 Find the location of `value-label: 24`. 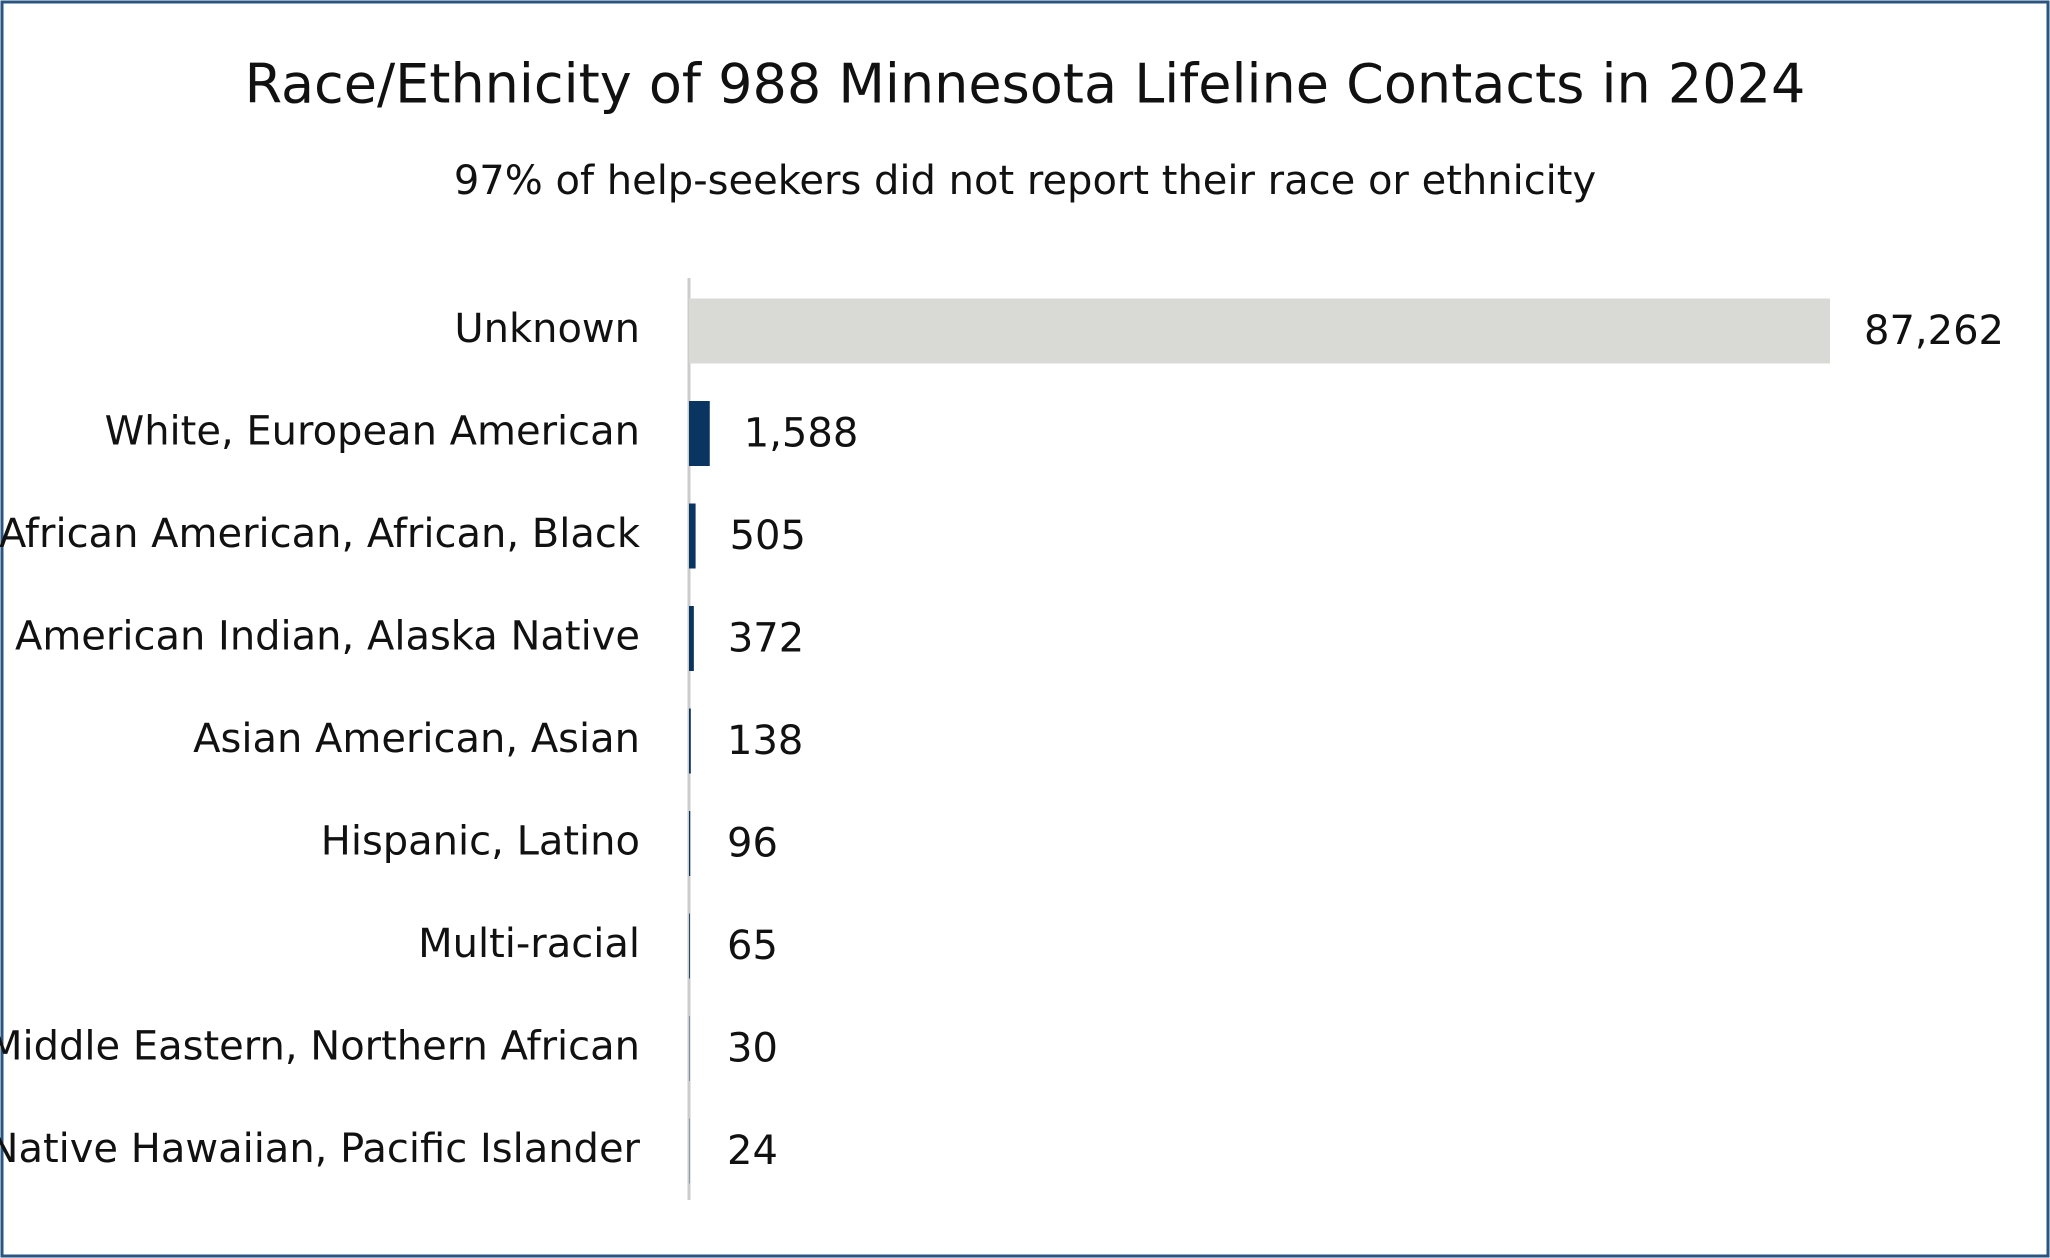

value-label: 24 is located at coordinates (752, 1151).